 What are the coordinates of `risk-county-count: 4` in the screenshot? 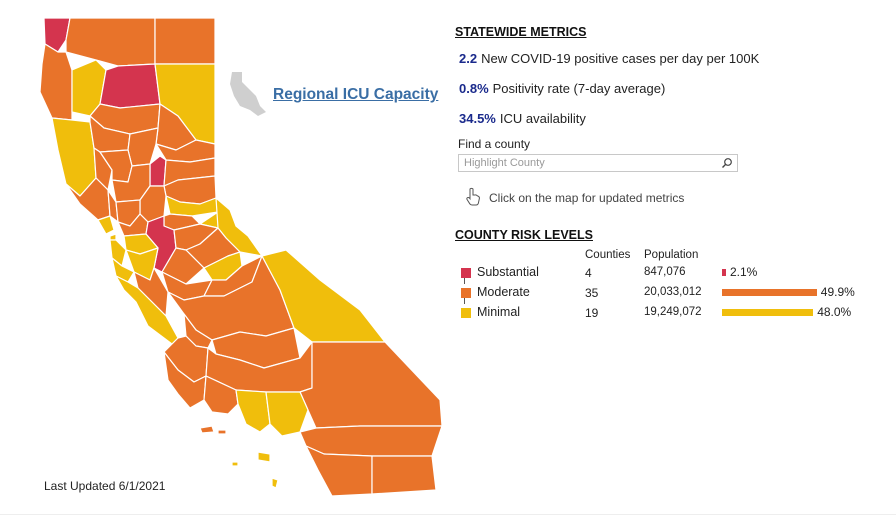 It's located at (588, 273).